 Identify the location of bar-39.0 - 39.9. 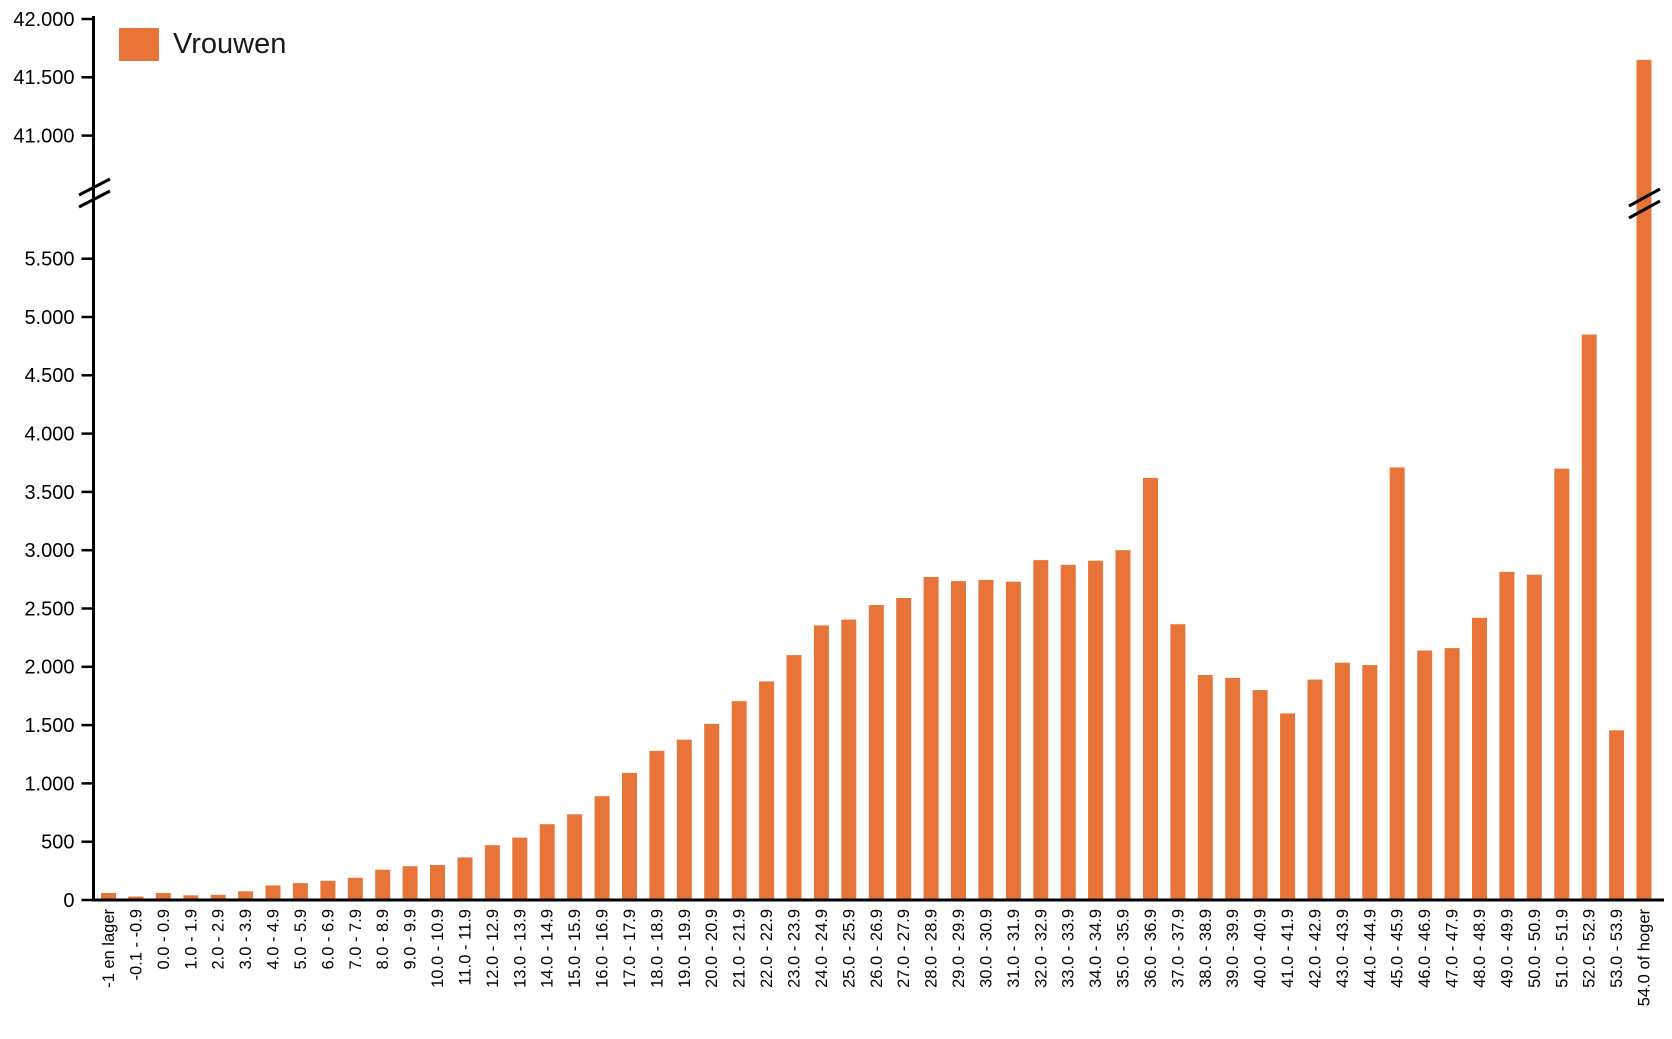
(1233, 788).